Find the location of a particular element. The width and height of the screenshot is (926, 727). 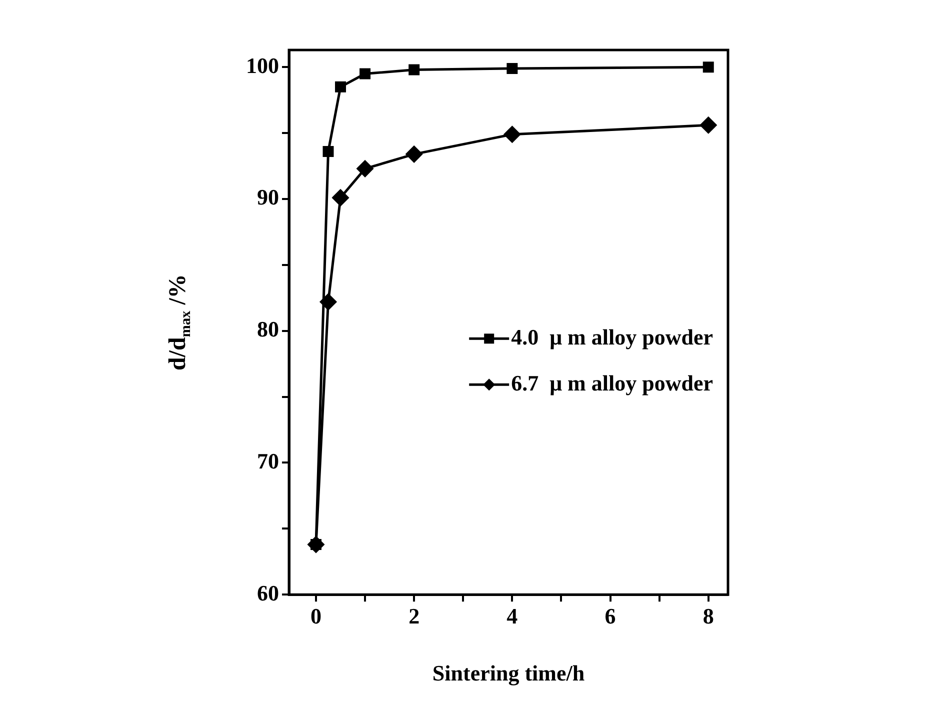

x-tick-label: 0 is located at coordinates (316, 615).